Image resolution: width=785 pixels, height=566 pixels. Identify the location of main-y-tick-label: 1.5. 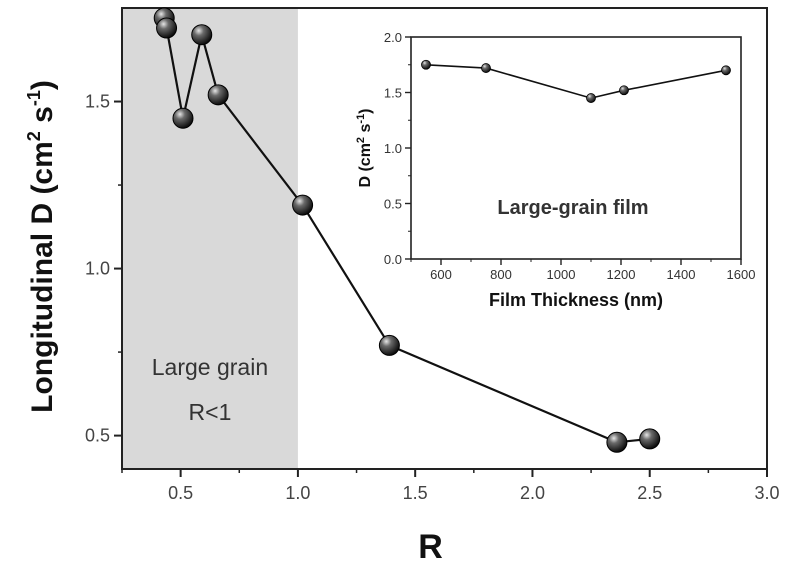
(97, 102).